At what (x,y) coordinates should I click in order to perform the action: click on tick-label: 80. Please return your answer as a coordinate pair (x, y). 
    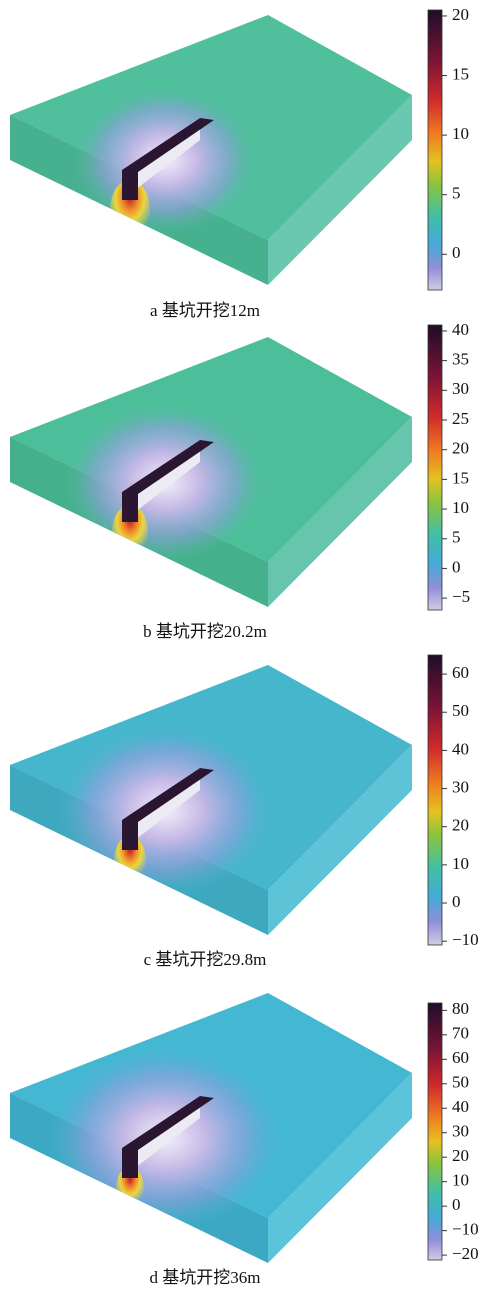
    Looking at the image, I should click on (460, 1008).